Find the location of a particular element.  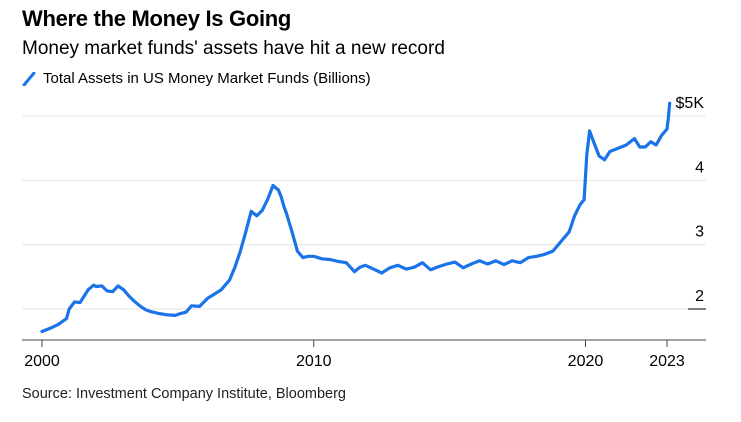

chart-title: Where the Money Is Going is located at coordinates (157, 18).